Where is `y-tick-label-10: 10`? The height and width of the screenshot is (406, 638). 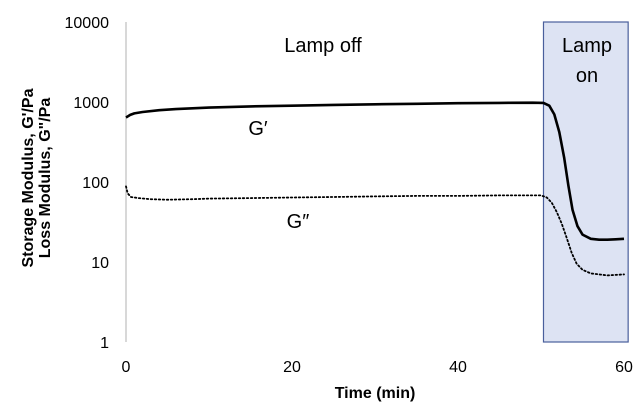
y-tick-label-10: 10 is located at coordinates (100, 263).